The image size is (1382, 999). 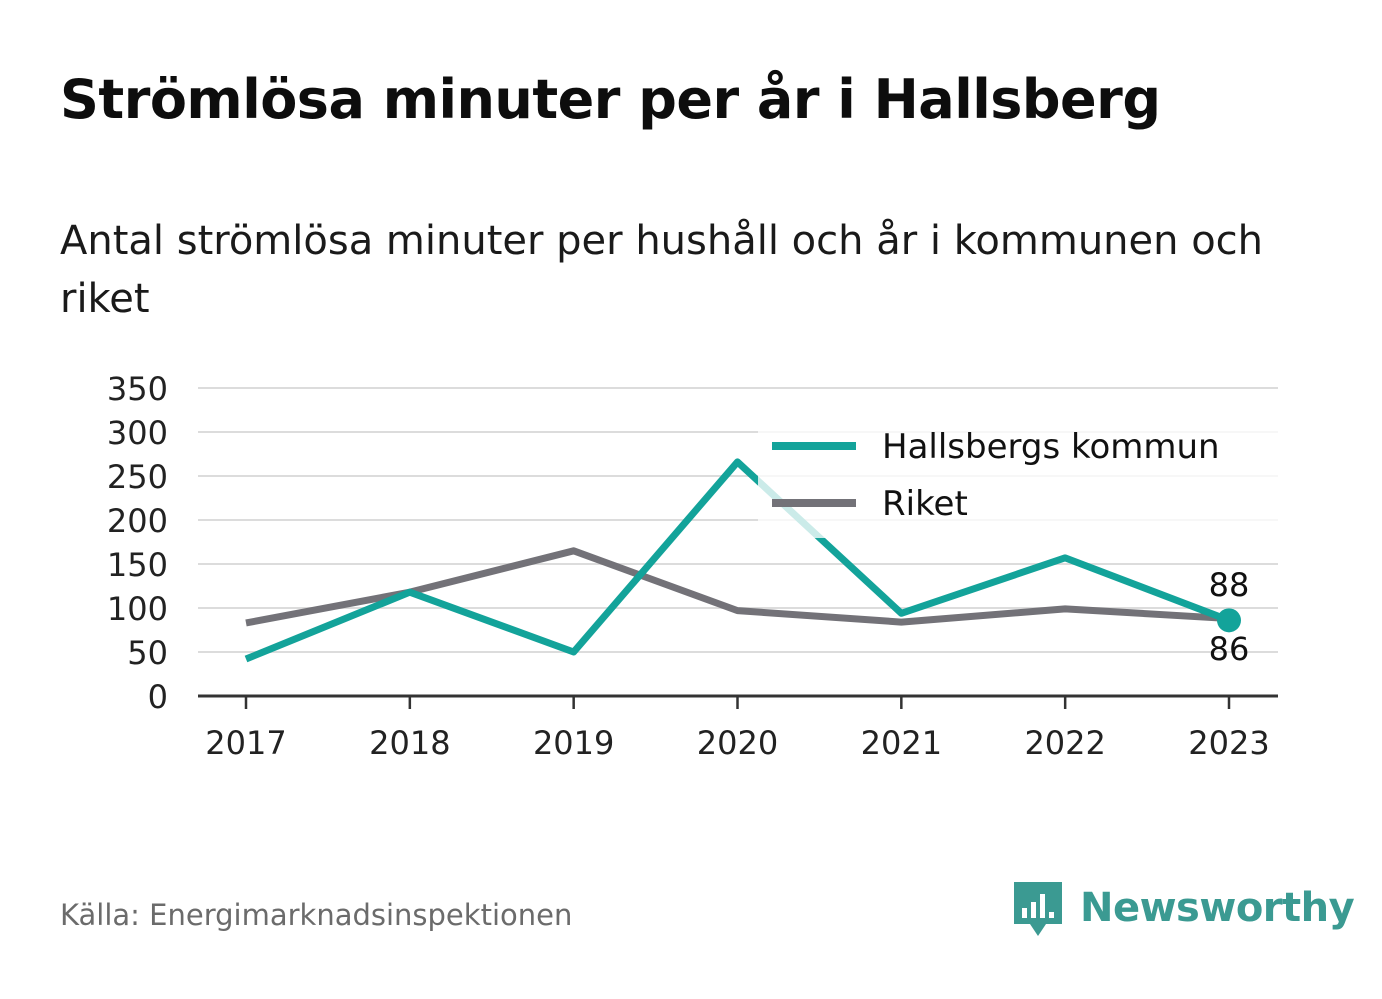 I want to click on series-line-hallsbergs-kommun, so click(x=737, y=560).